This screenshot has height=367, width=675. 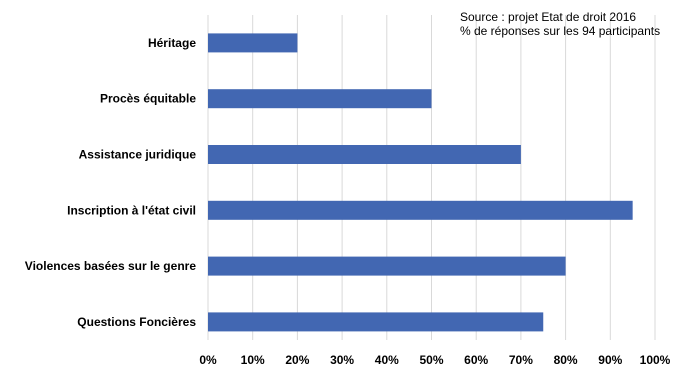 What do you see at coordinates (148, 99) in the screenshot?
I see `category-label-2: Procès équitable` at bounding box center [148, 99].